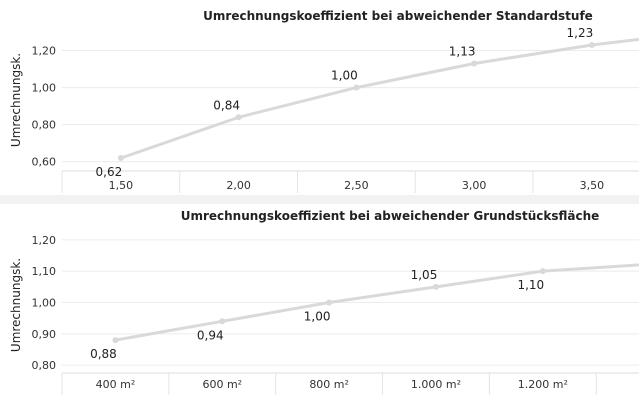 The image size is (639, 409). Describe the element at coordinates (222, 384) in the screenshot. I see `x-tick-label: 600 m²` at that location.